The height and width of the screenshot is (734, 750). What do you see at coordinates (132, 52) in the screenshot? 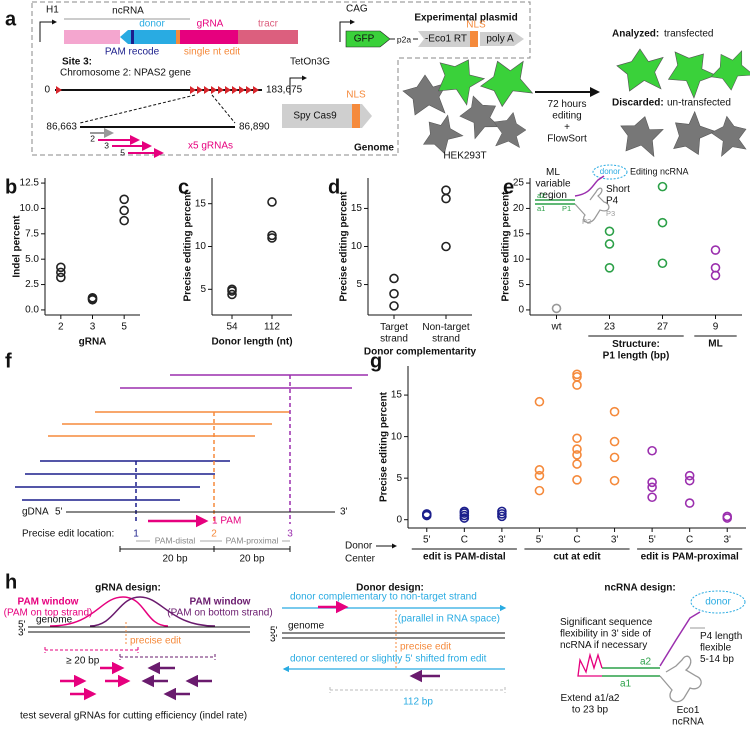
I see `label: PAM recode` at bounding box center [132, 52].